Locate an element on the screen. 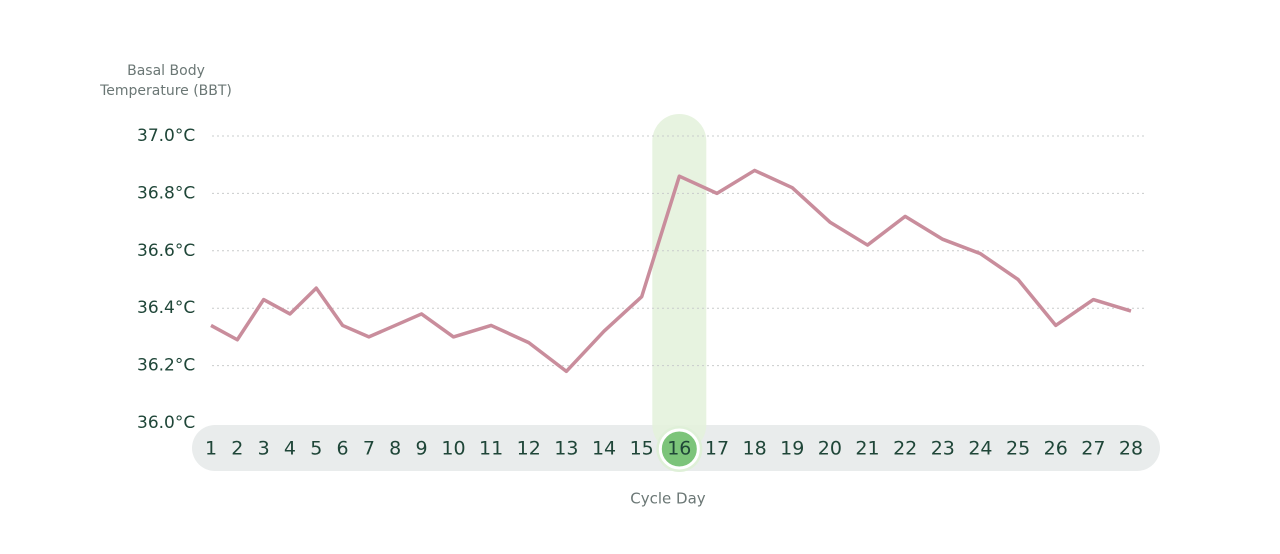  x-tick-label: 3 is located at coordinates (264, 449).